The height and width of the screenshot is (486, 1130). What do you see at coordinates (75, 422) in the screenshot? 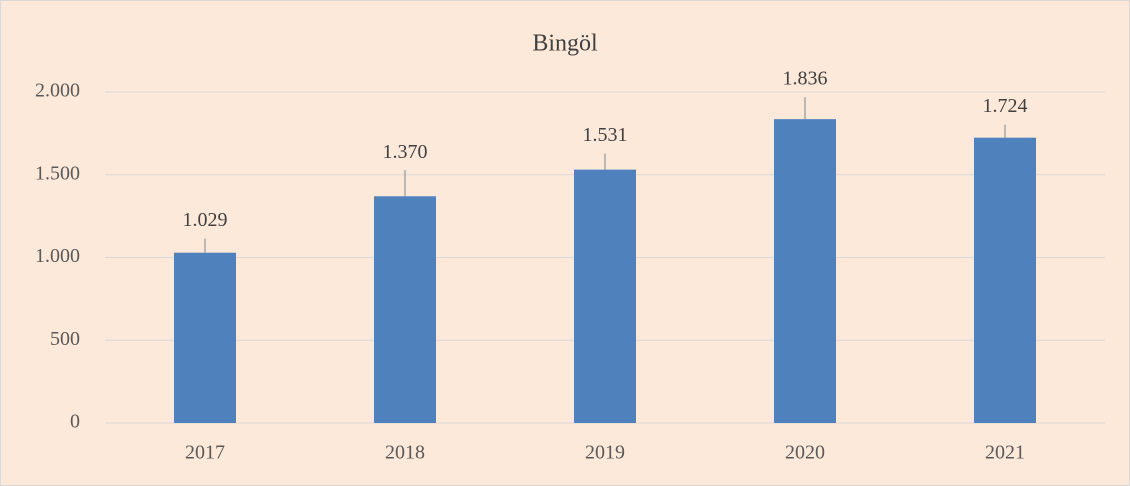
I see `y-tick-label: 0` at bounding box center [75, 422].